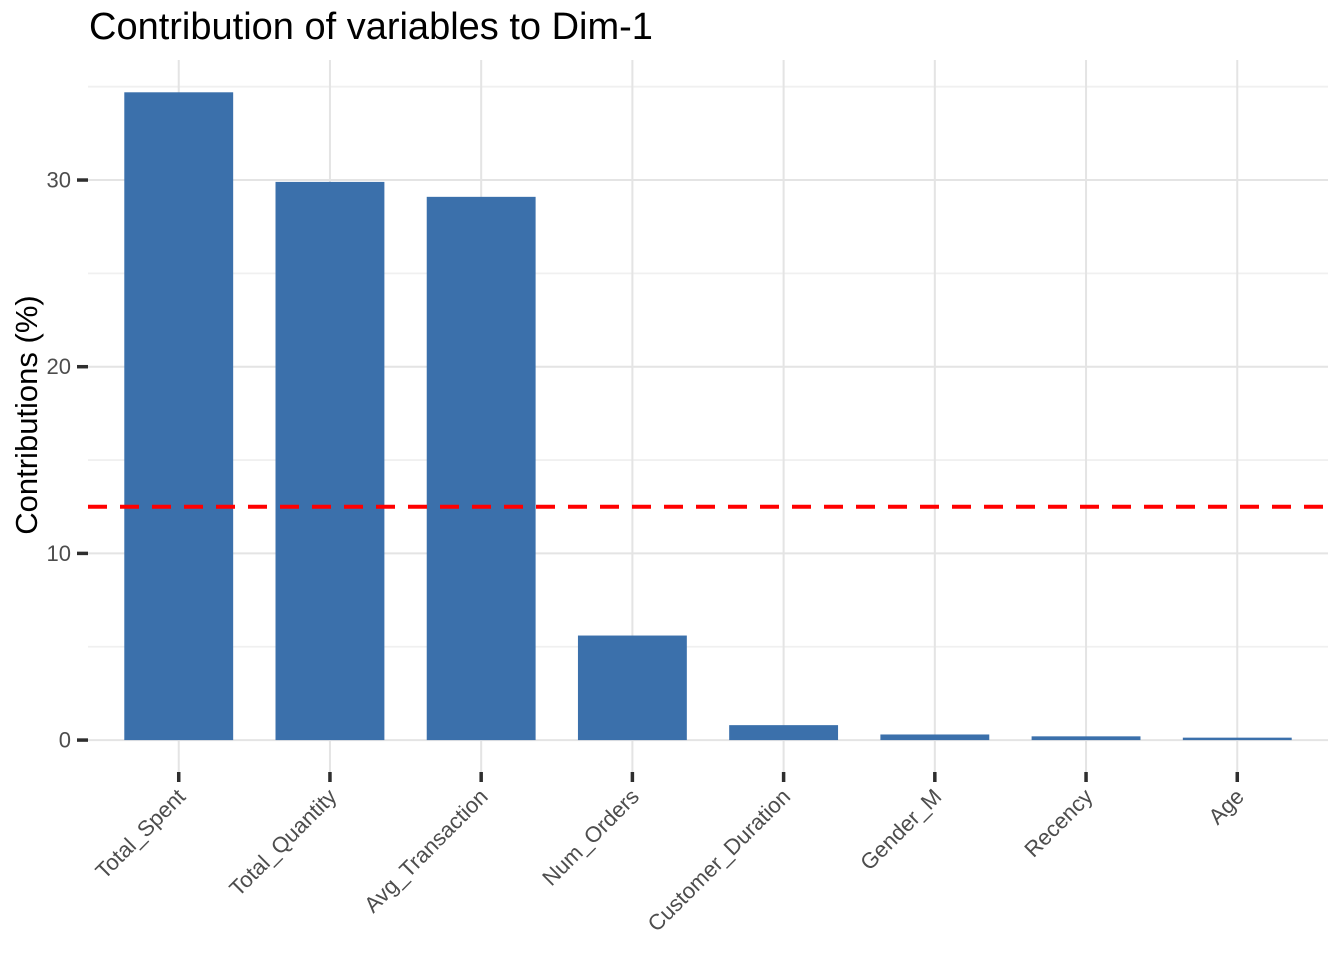 Image resolution: width=1344 pixels, height=960 pixels. I want to click on x-tick-label-Gender_M: Gender_M, so click(900, 829).